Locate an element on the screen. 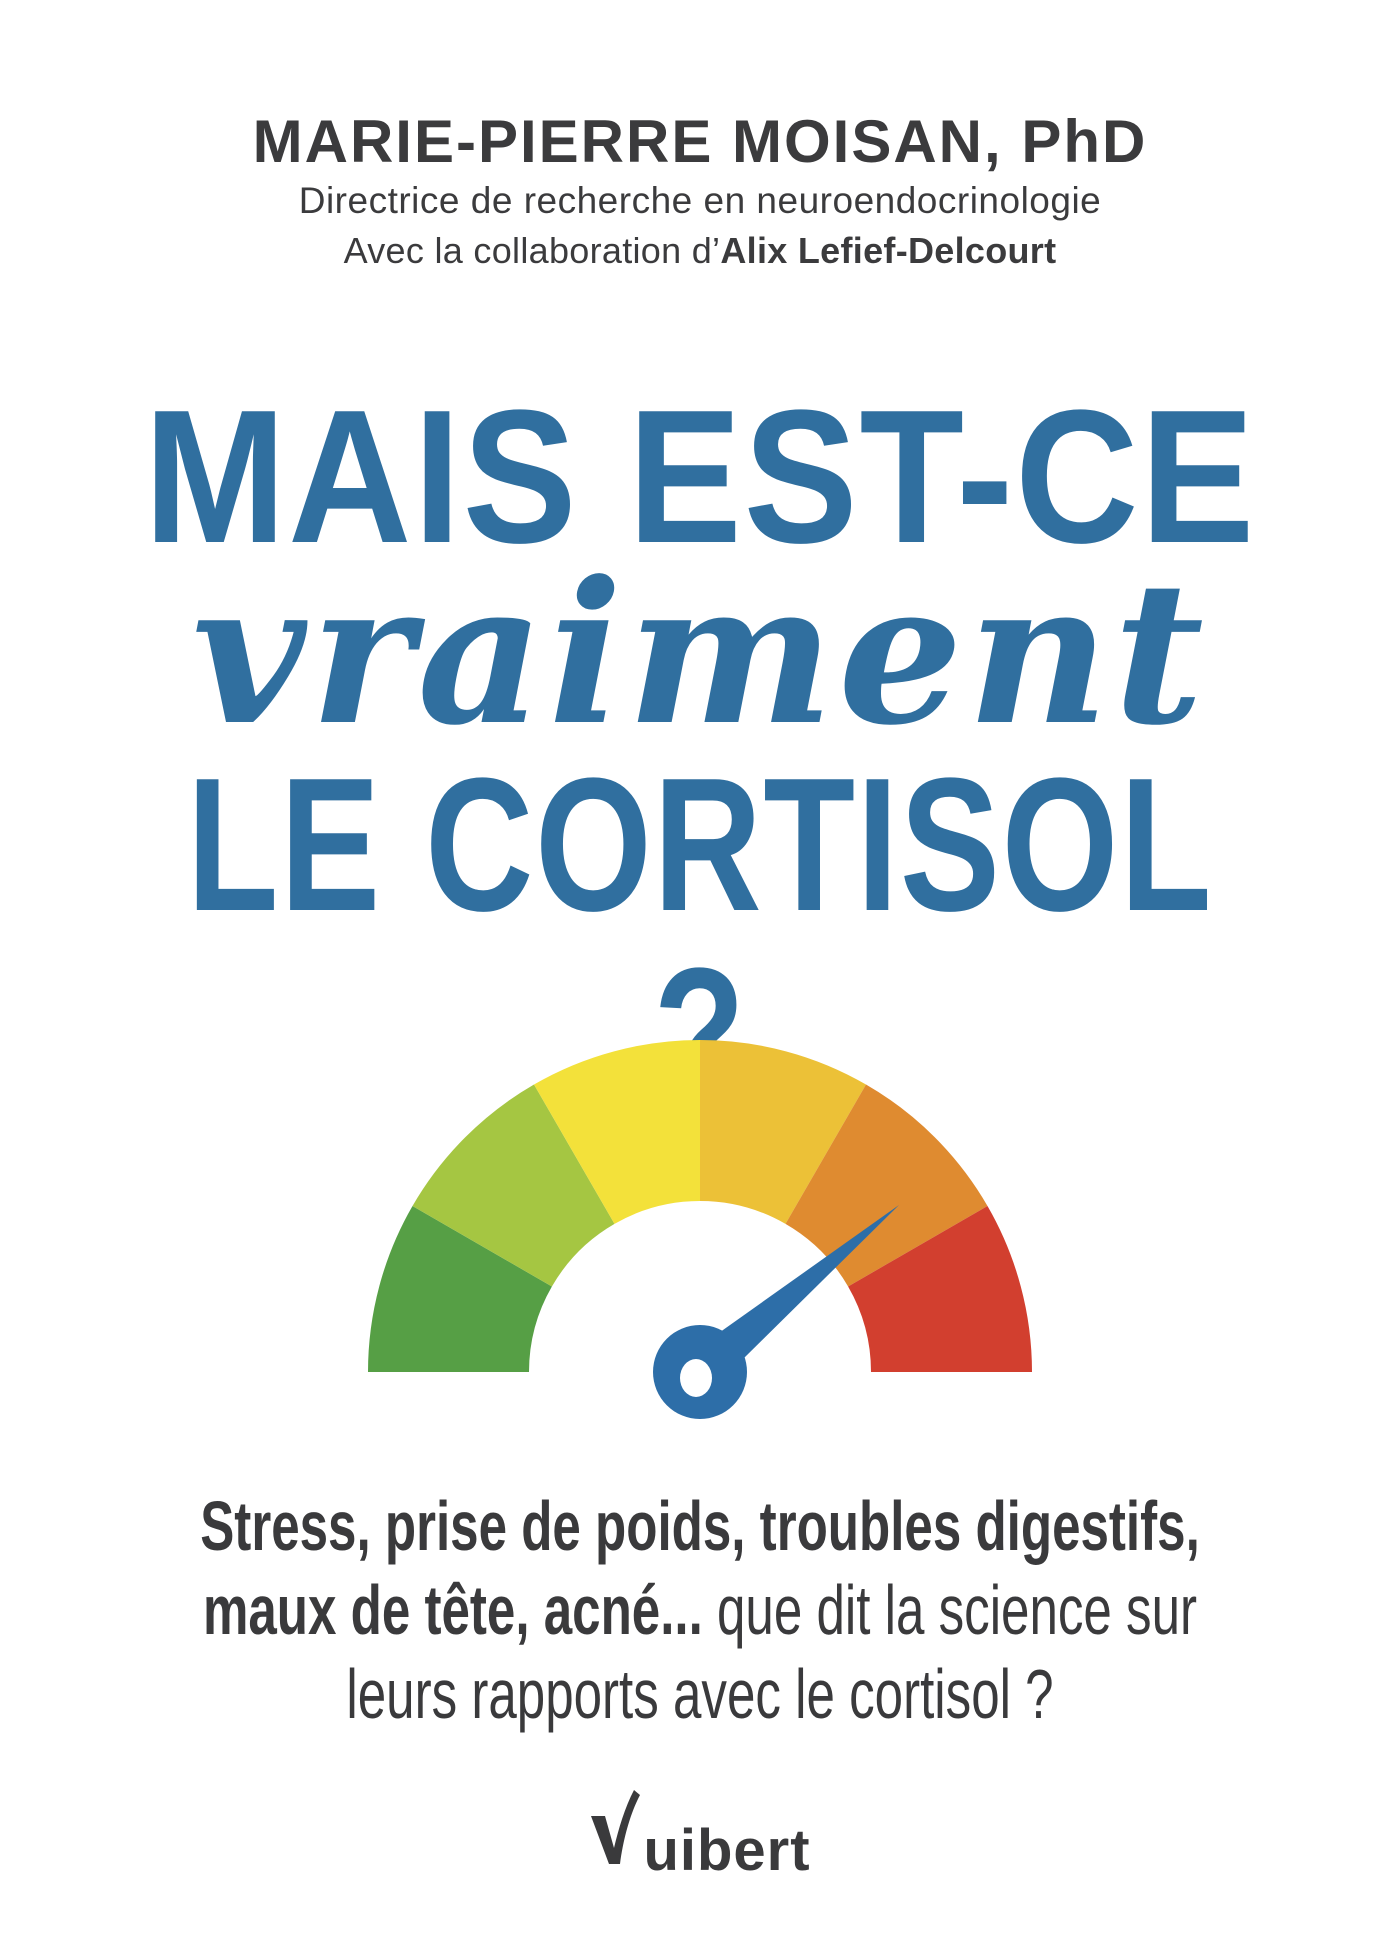 The image size is (1400, 1960). speedometer-gauge-icon is located at coordinates (700, 1229).